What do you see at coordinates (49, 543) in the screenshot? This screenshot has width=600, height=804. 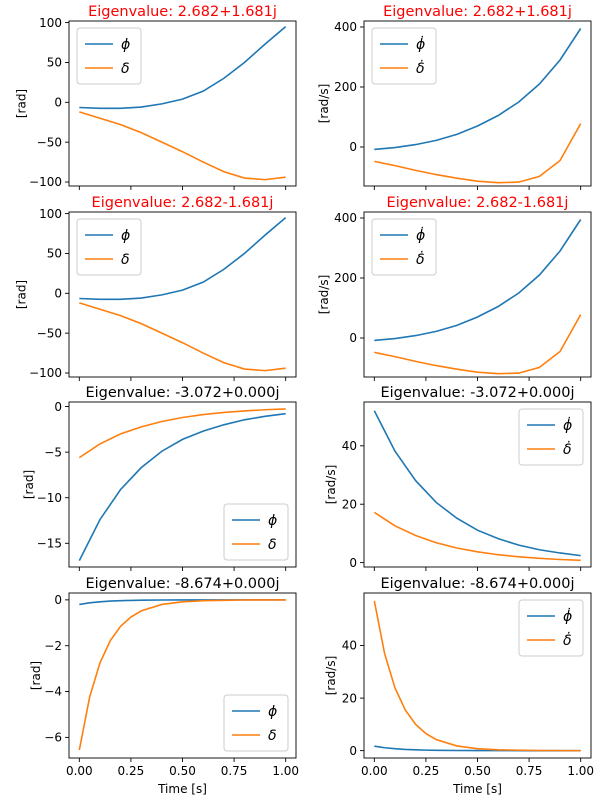 I see `y-tick-label: −15` at bounding box center [49, 543].